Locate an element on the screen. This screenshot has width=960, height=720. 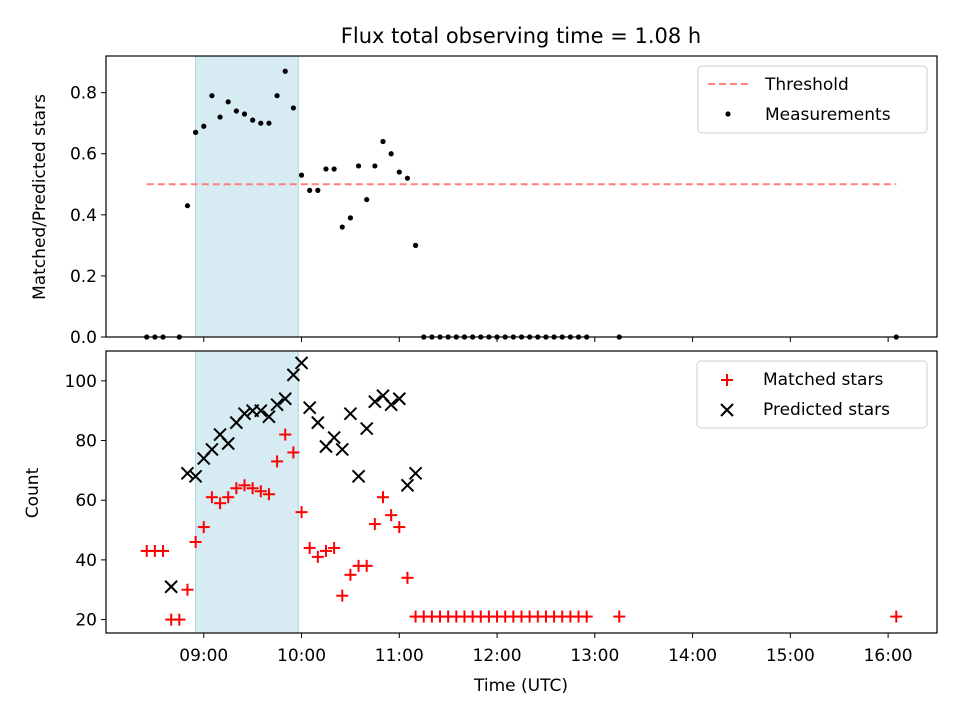
x-tick-label: 11:00 is located at coordinates (399, 656).